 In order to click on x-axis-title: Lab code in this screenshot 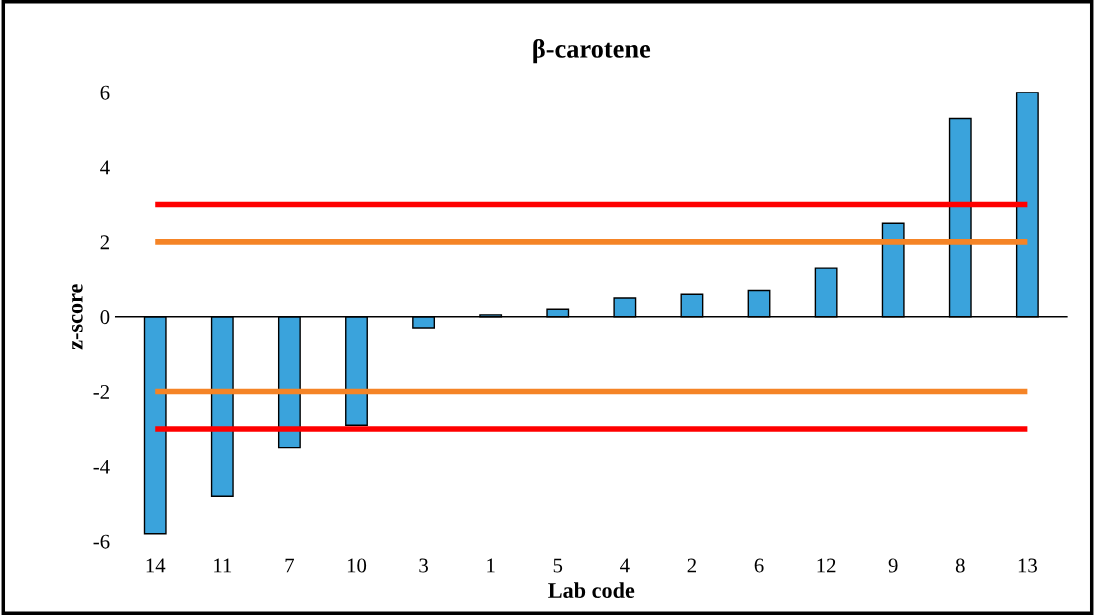, I will do `click(591, 590)`.